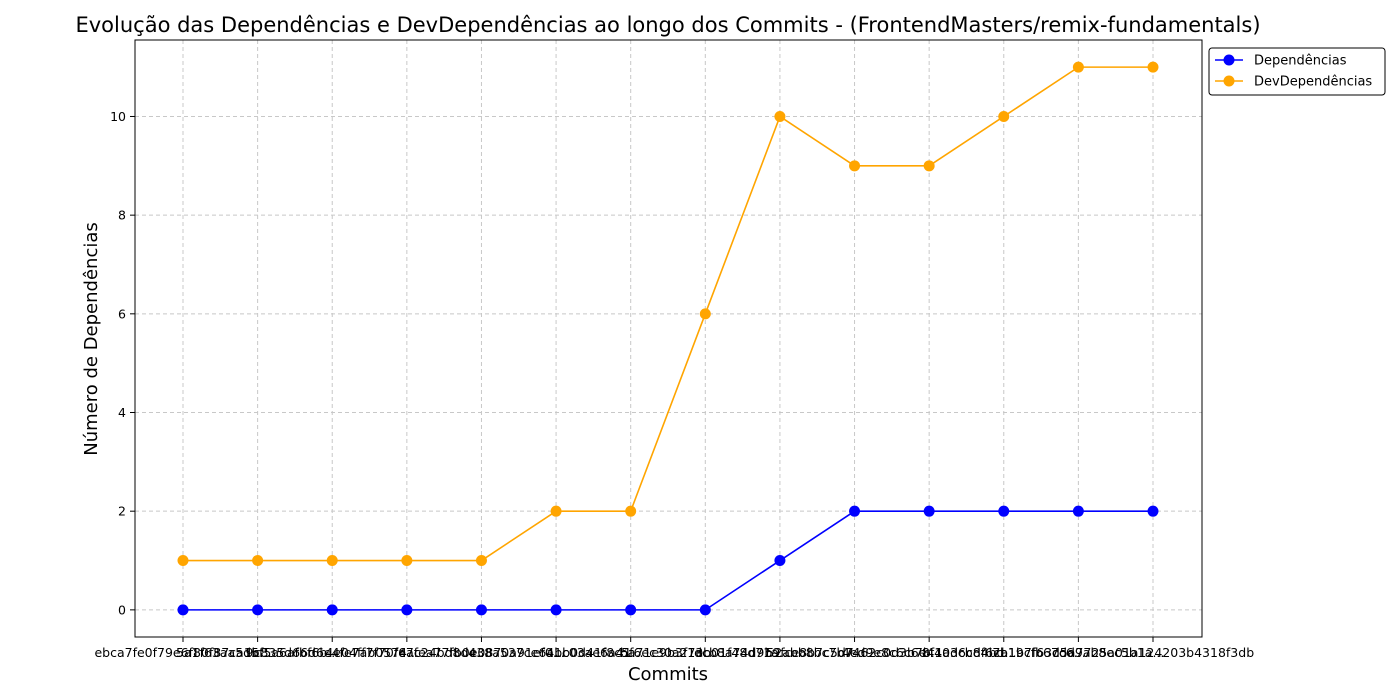  Describe the element at coordinates (91, 339) in the screenshot. I see `y-axis-label: Número de Dependências` at that location.